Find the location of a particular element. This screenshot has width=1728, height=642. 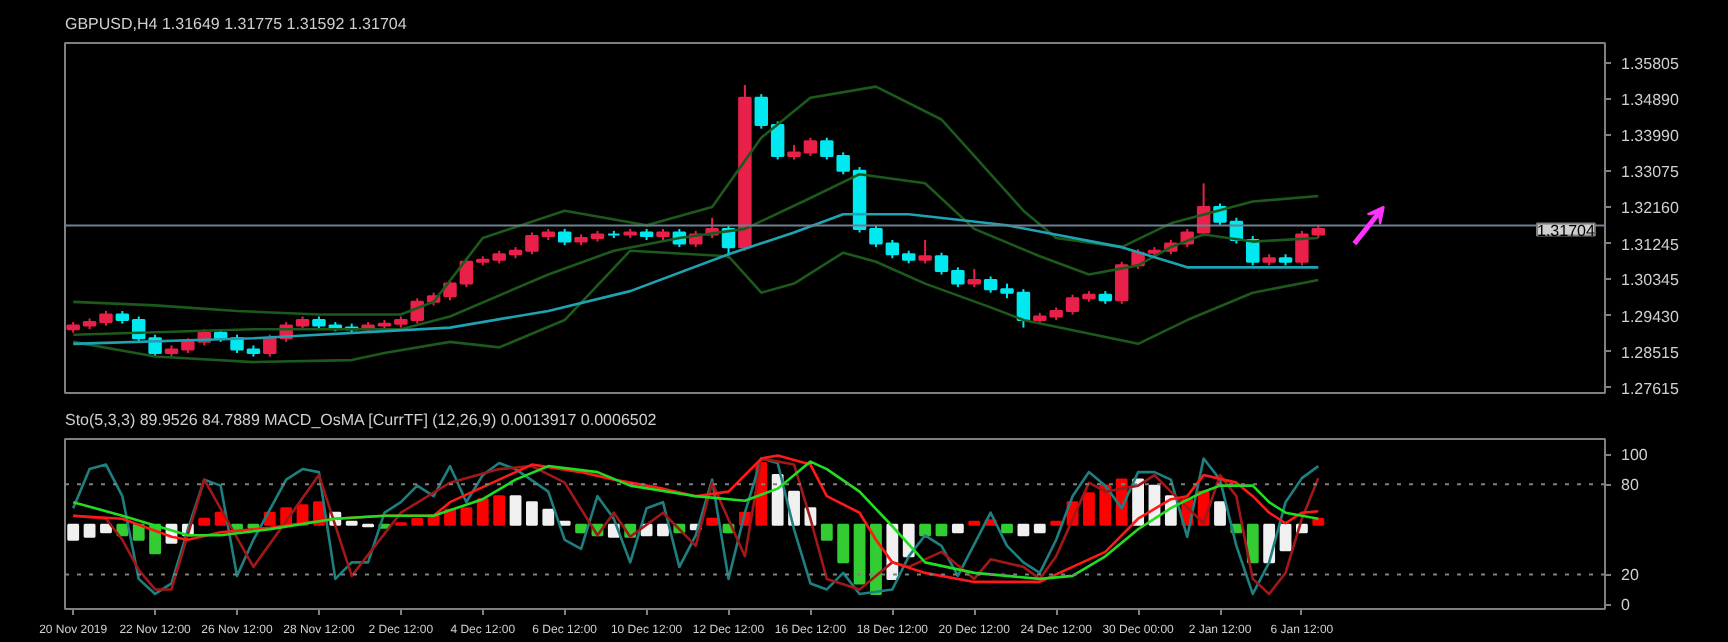

y-tick-label: 20 is located at coordinates (1630, 575).